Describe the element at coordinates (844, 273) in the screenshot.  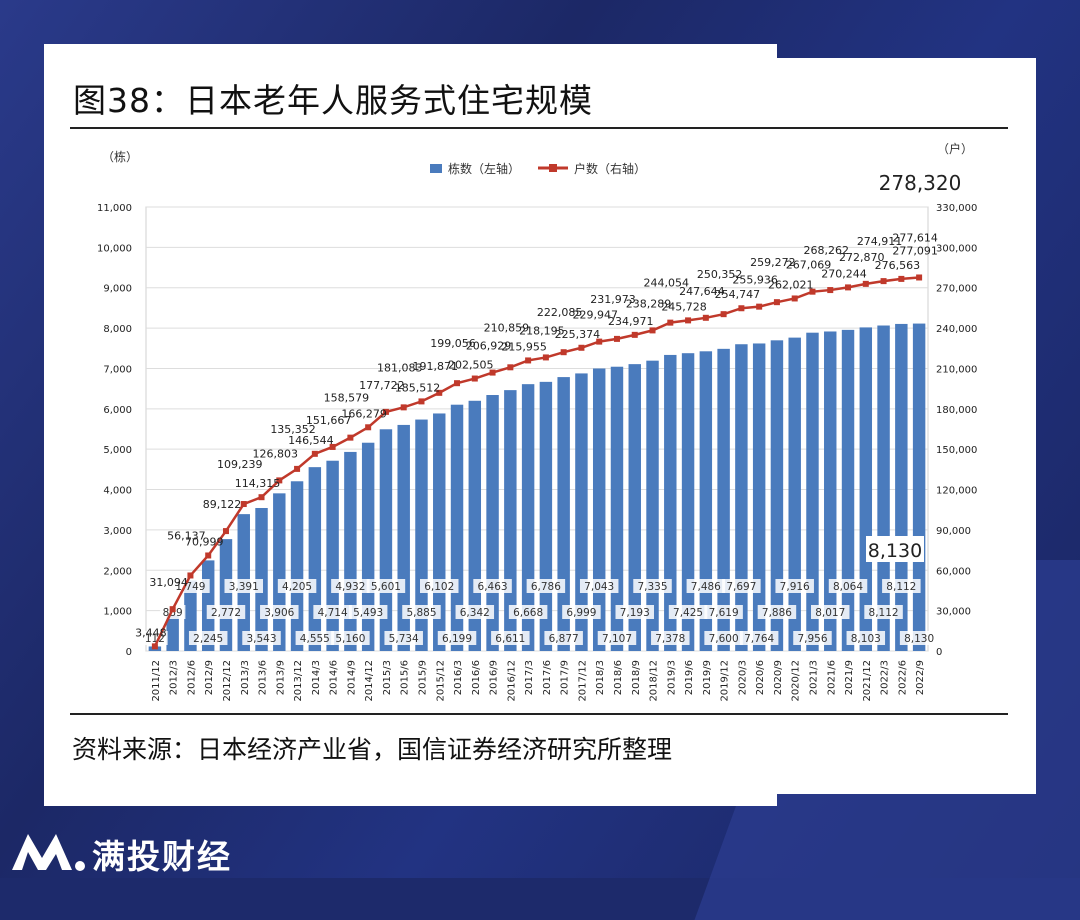
I see `line-value-label: 270,244` at that location.